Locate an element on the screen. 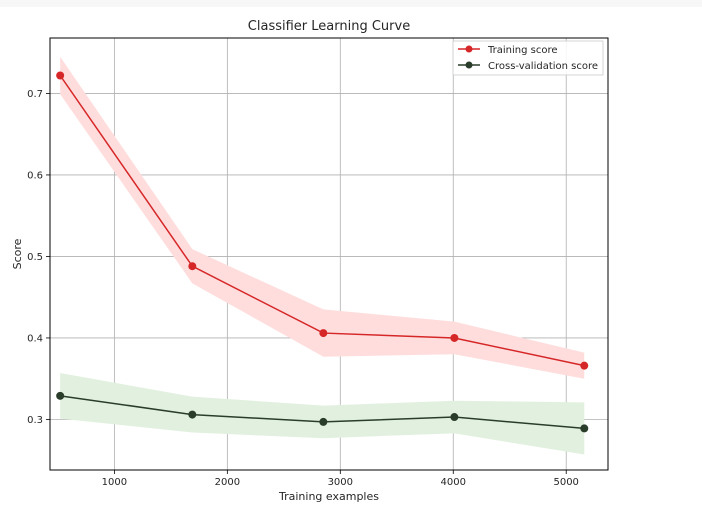  x-tick-label: 3000 is located at coordinates (340, 482).